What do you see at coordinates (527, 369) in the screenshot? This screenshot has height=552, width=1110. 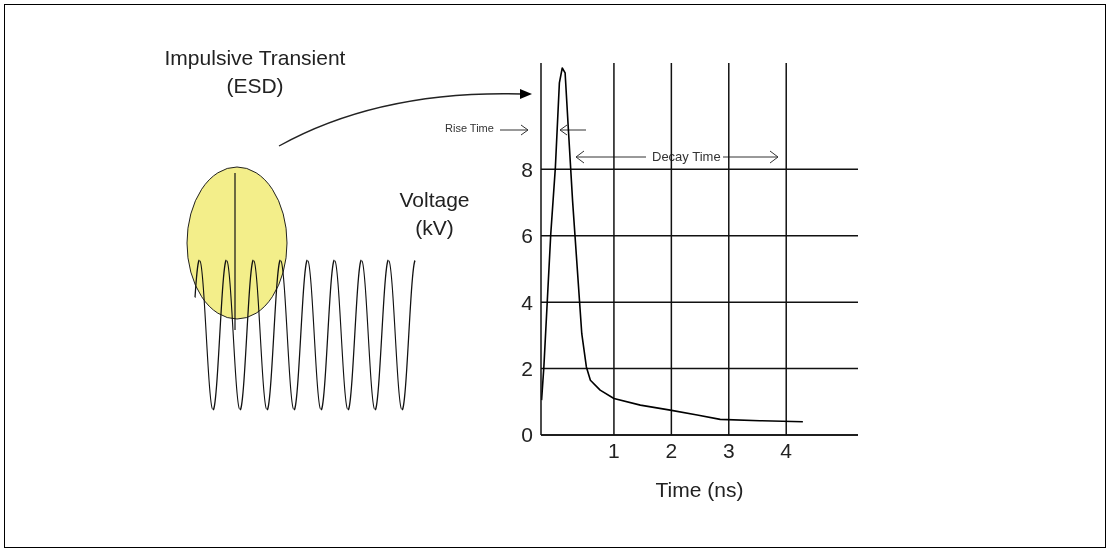 I see `y-tick-label: 2` at bounding box center [527, 369].